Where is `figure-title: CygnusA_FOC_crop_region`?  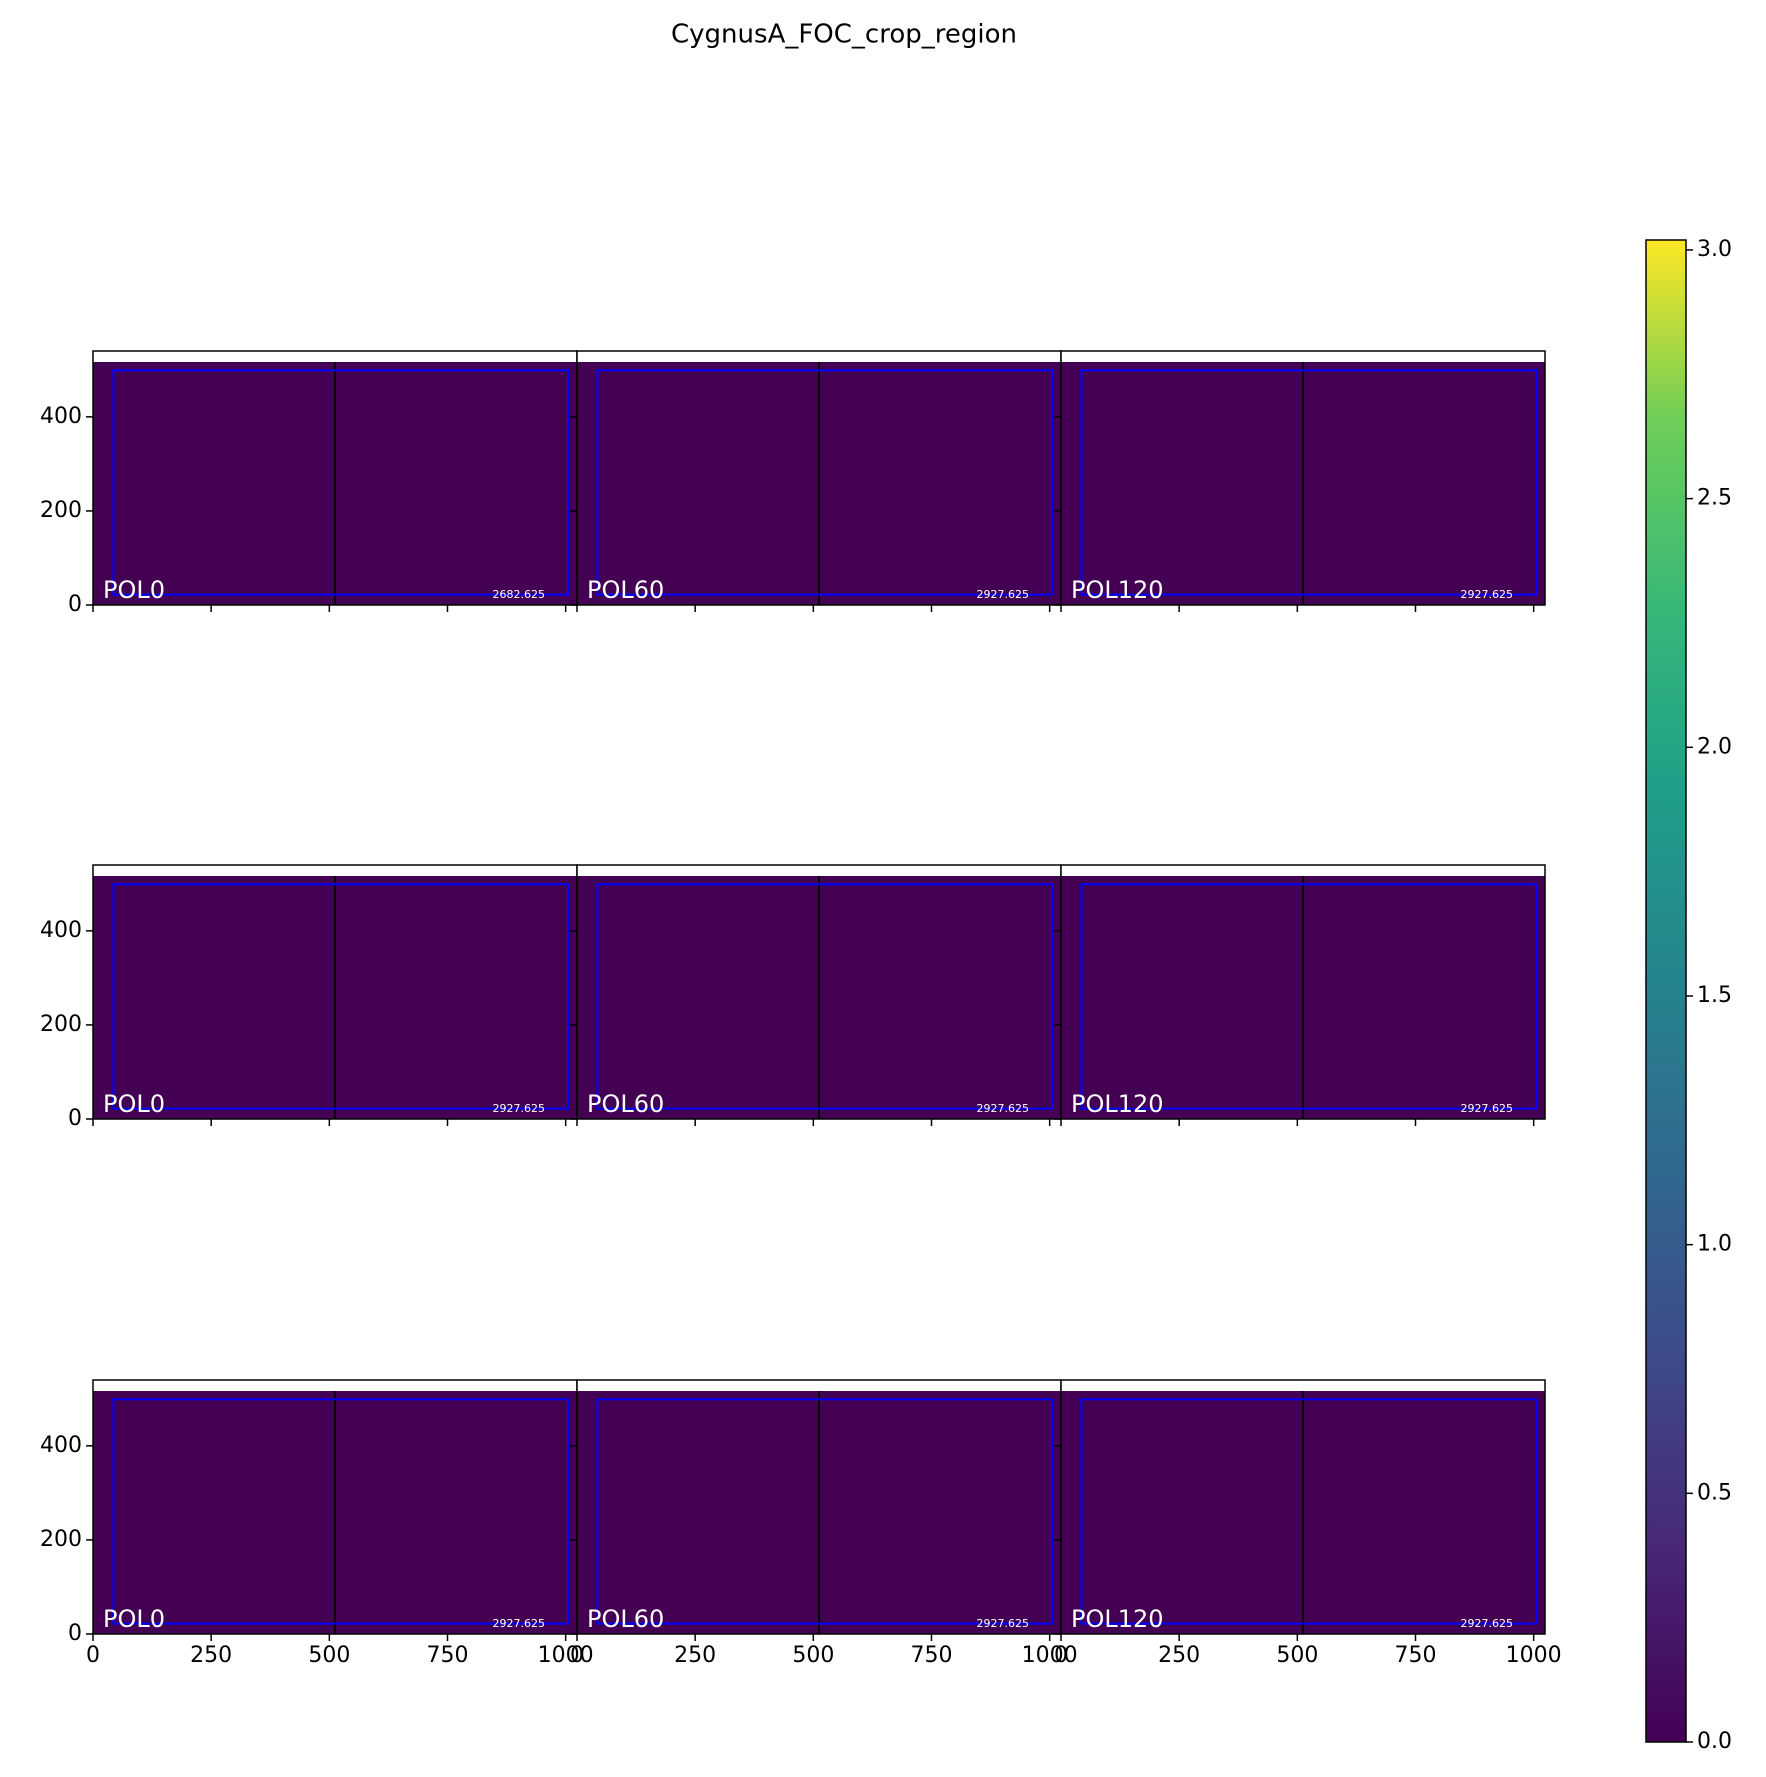 figure-title: CygnusA_FOC_crop_region is located at coordinates (844, 35).